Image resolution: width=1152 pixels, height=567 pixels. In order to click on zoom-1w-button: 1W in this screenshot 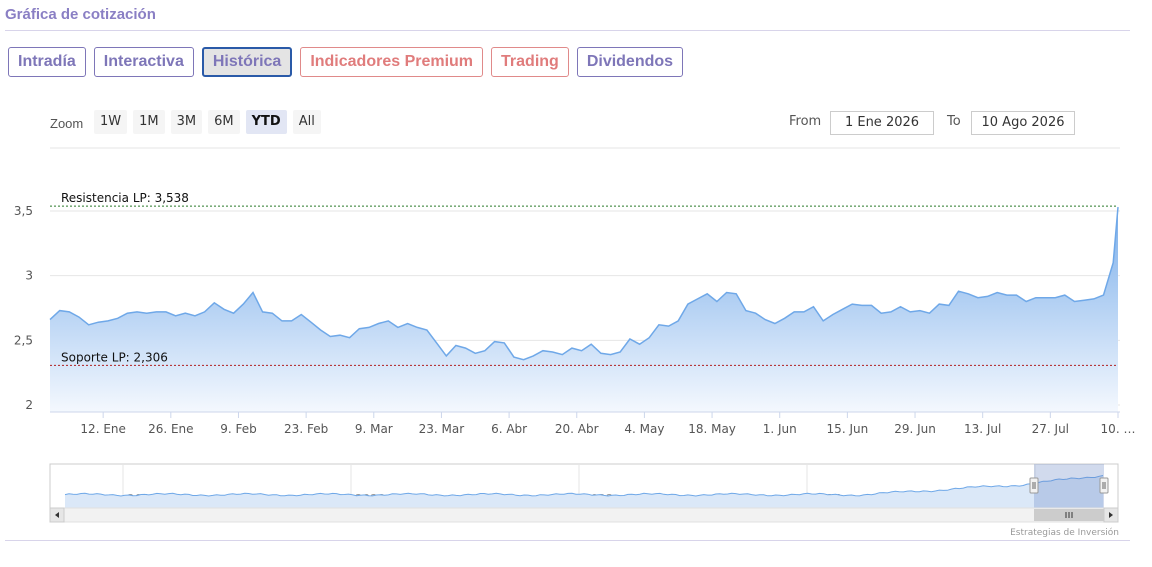, I will do `click(111, 122)`.